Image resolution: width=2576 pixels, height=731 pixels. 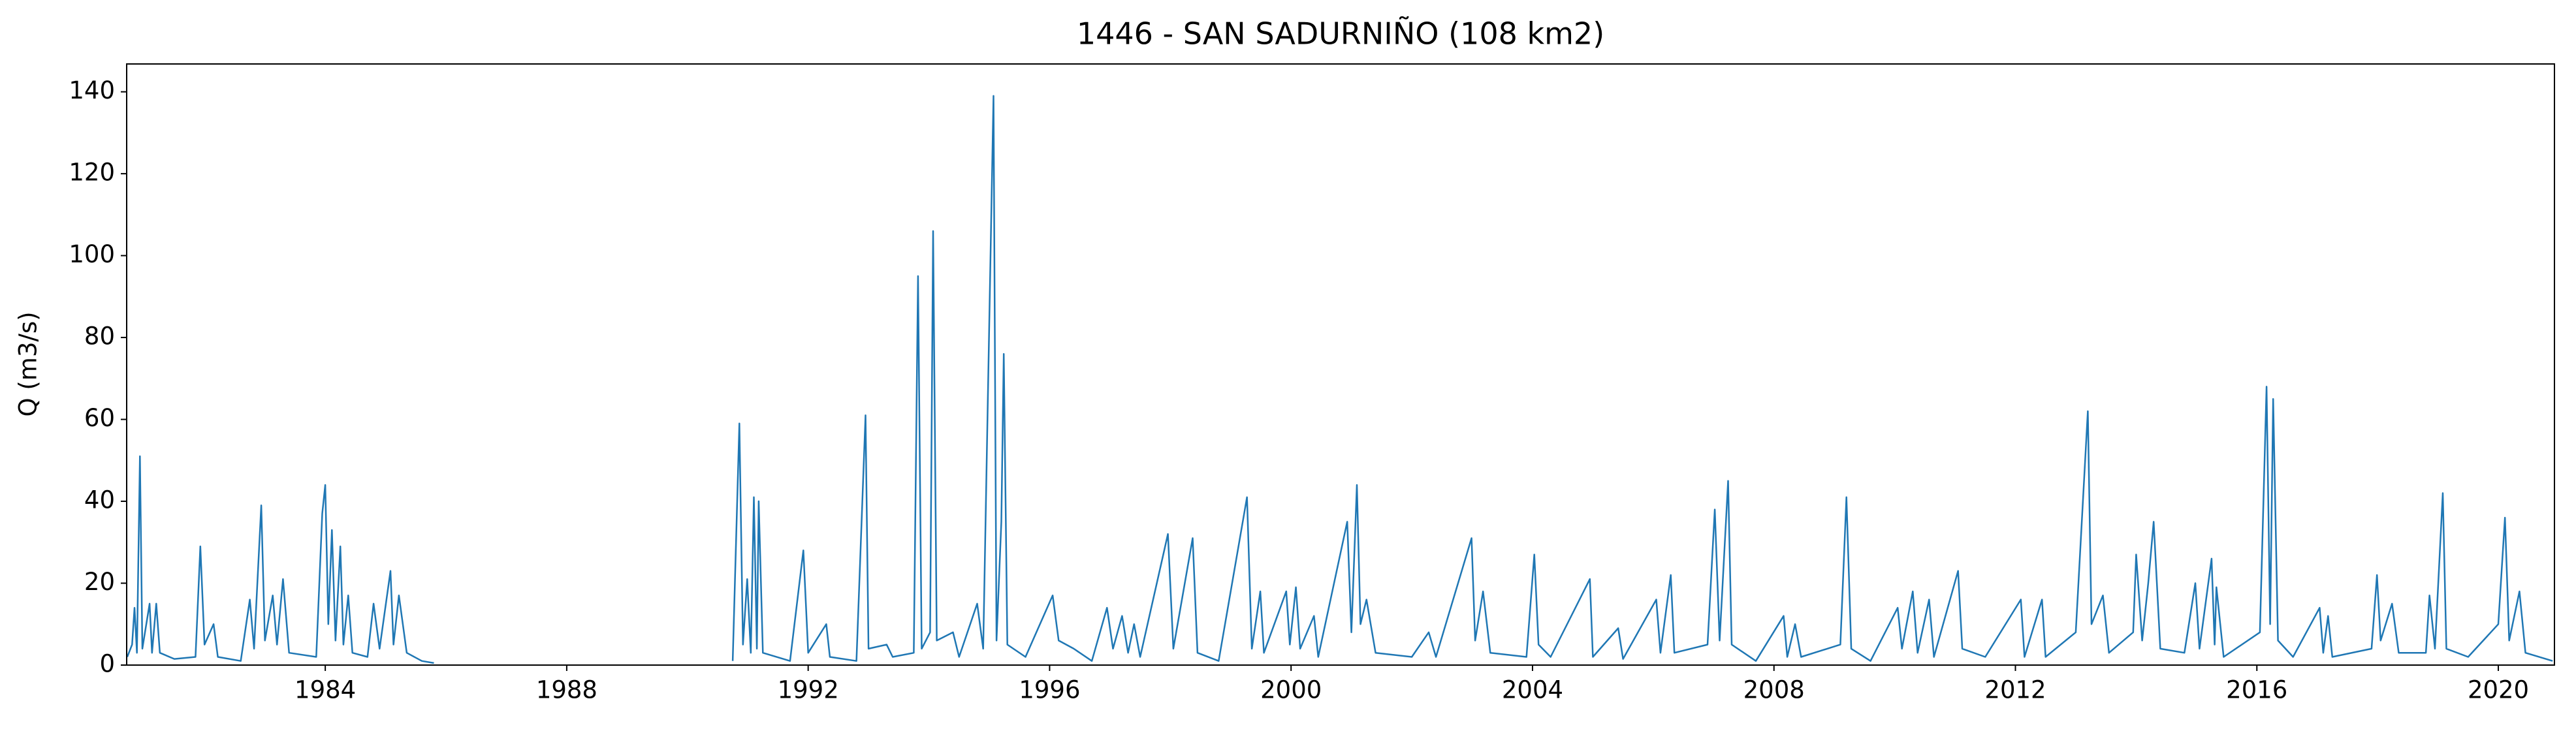 What do you see at coordinates (107, 664) in the screenshot?
I see `y-tick-label: 0` at bounding box center [107, 664].